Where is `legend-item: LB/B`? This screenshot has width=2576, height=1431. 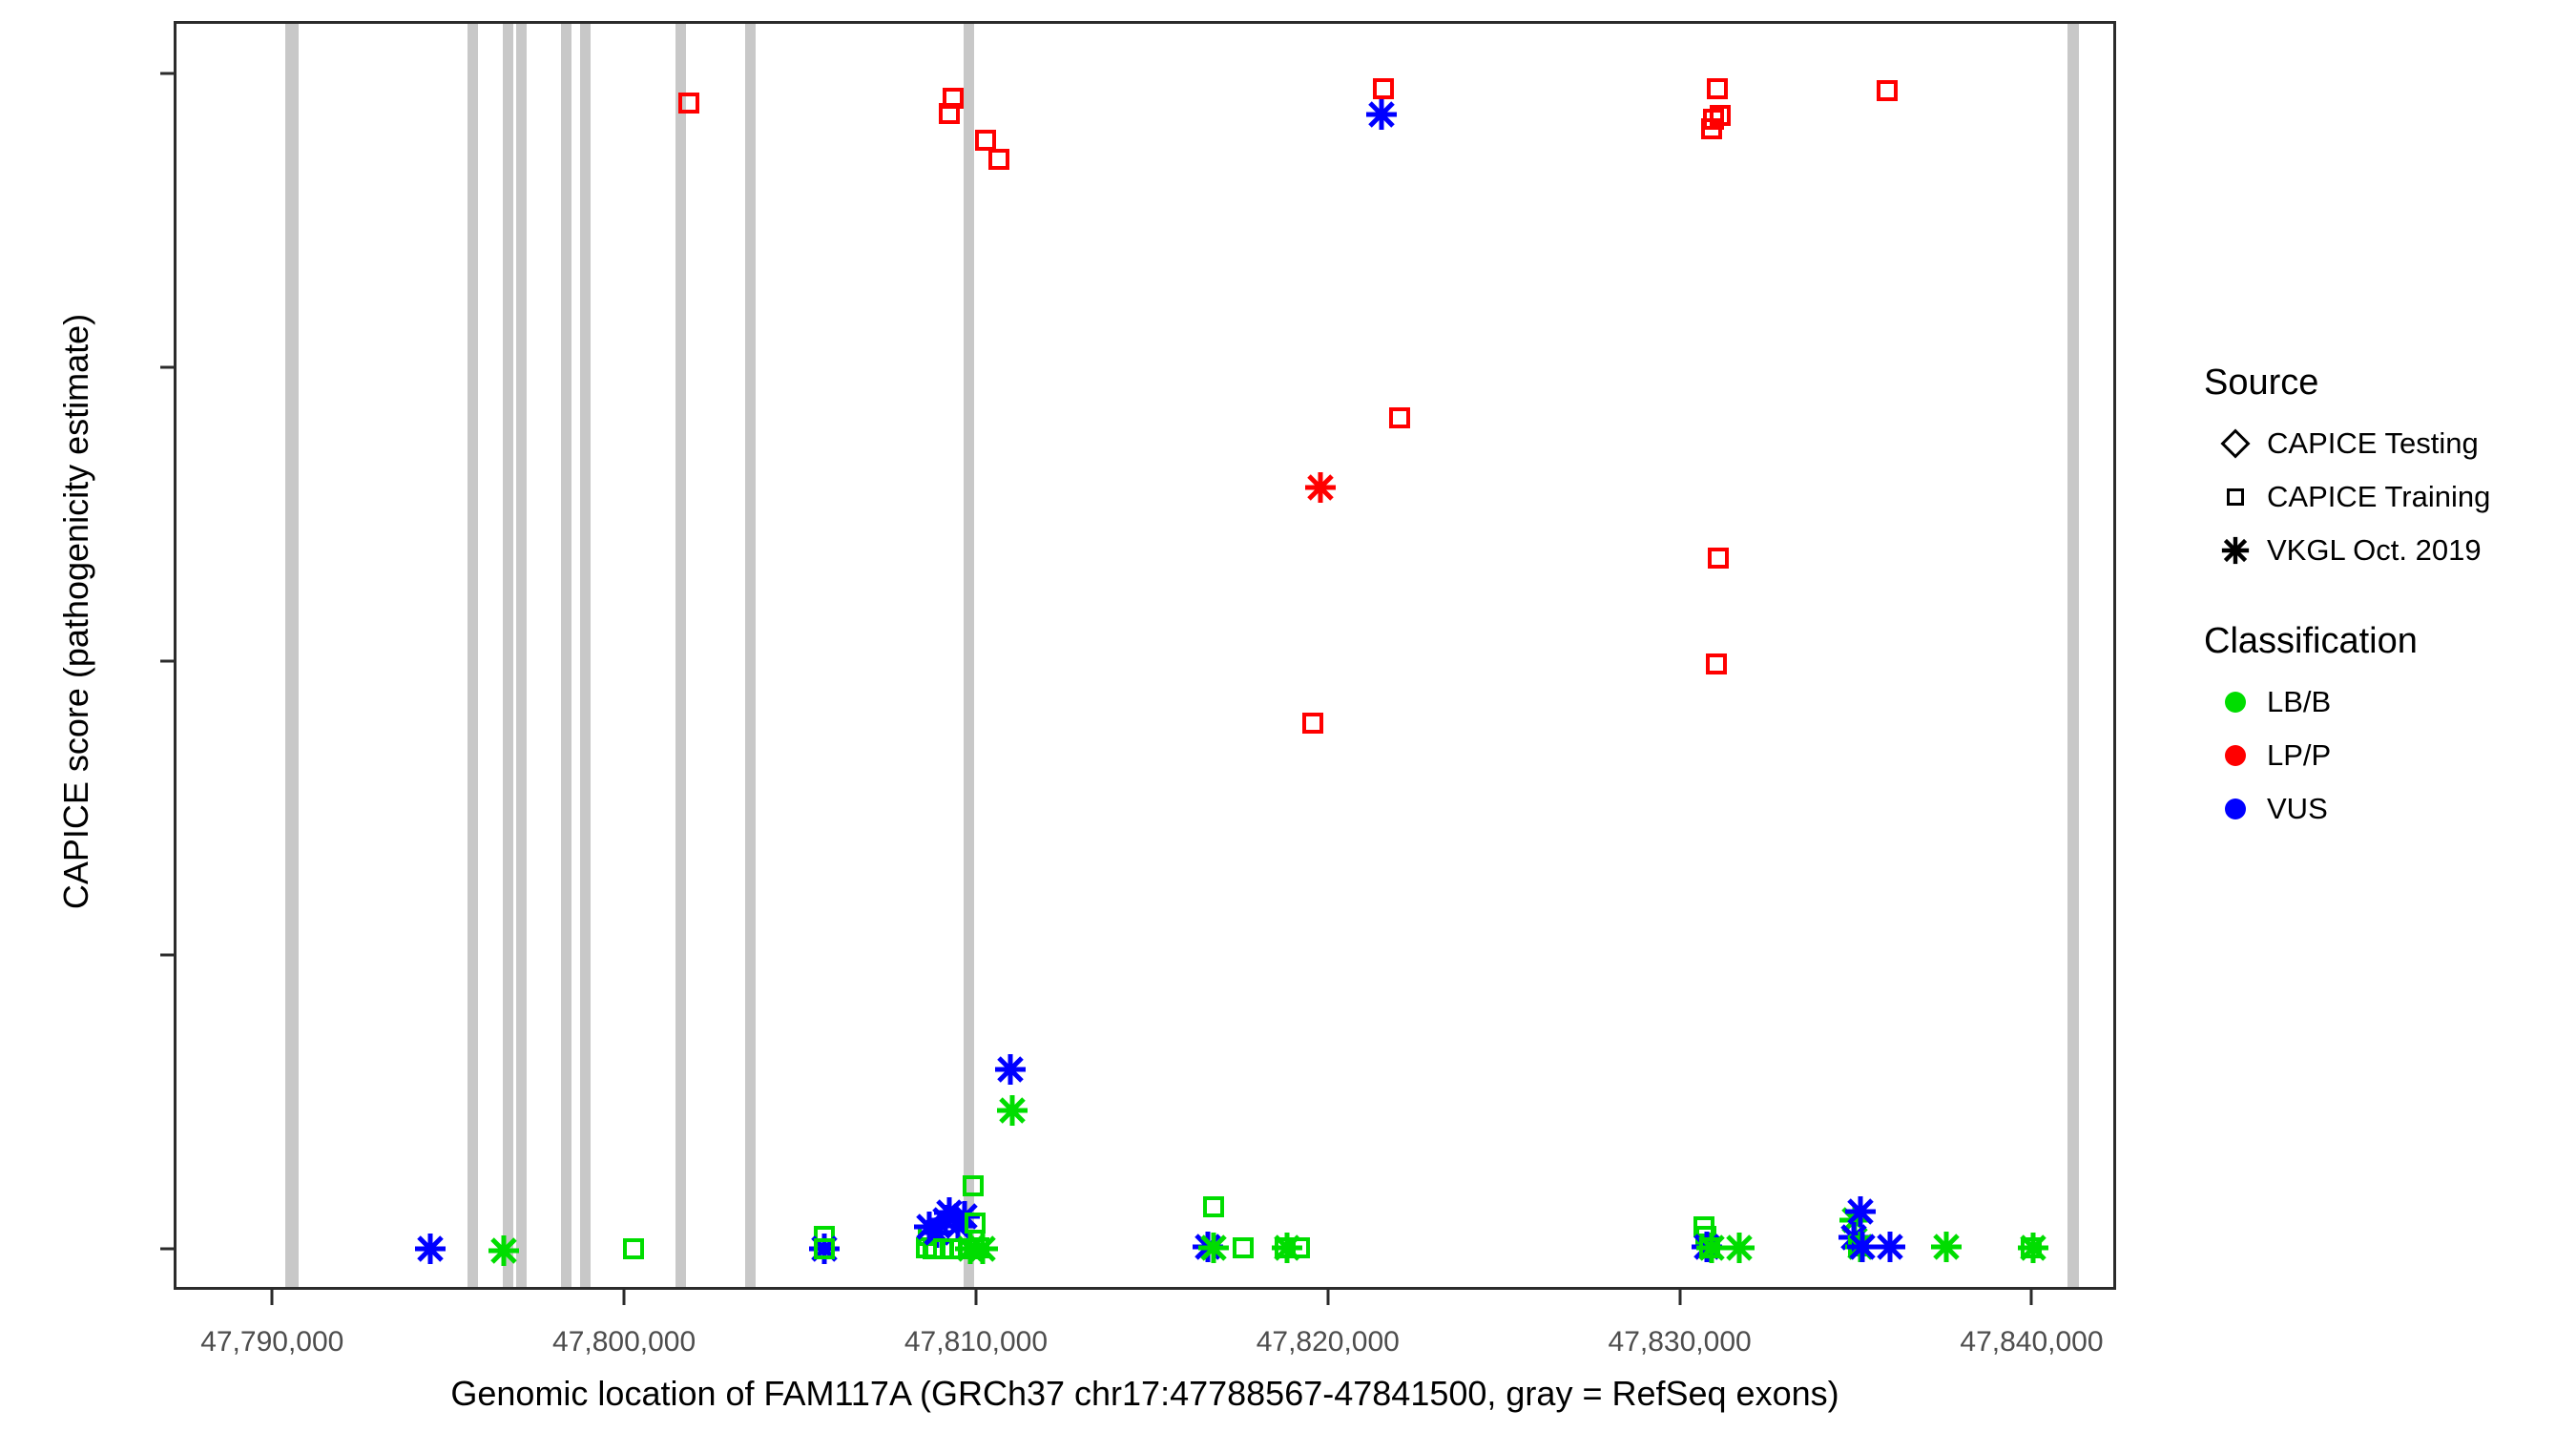
legend-item: LB/B is located at coordinates (2385, 702).